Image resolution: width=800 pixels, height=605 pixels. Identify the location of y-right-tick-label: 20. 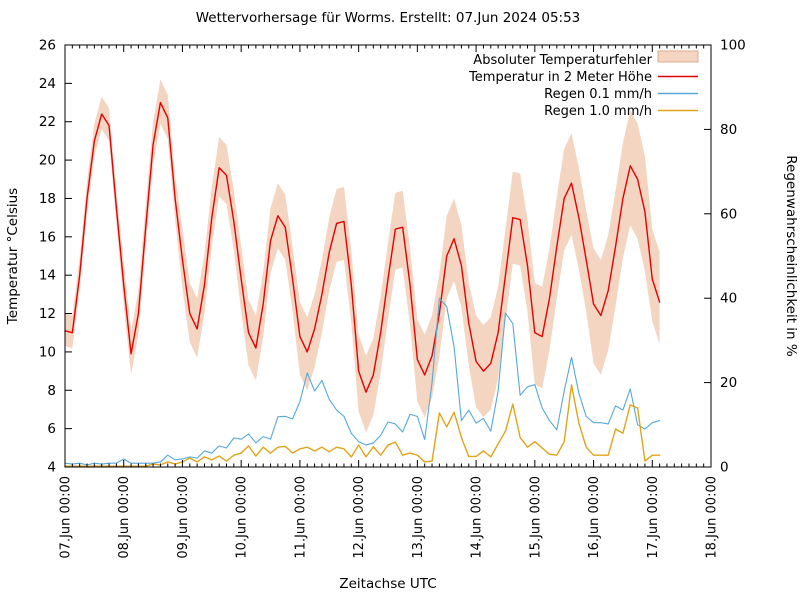
(728, 383).